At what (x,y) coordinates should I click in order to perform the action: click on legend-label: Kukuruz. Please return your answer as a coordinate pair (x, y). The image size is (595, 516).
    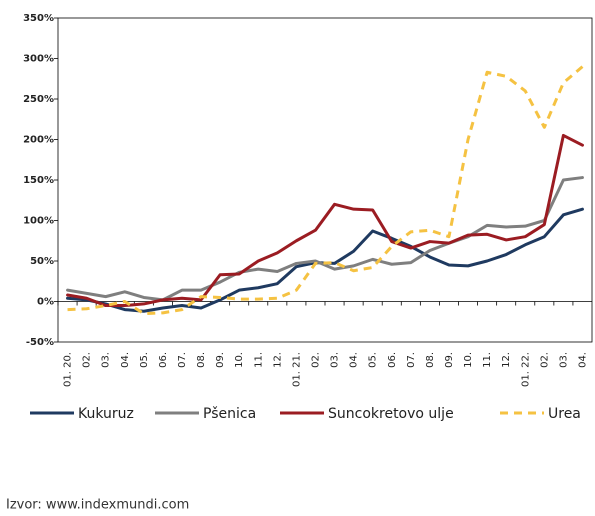
    Looking at the image, I should click on (106, 414).